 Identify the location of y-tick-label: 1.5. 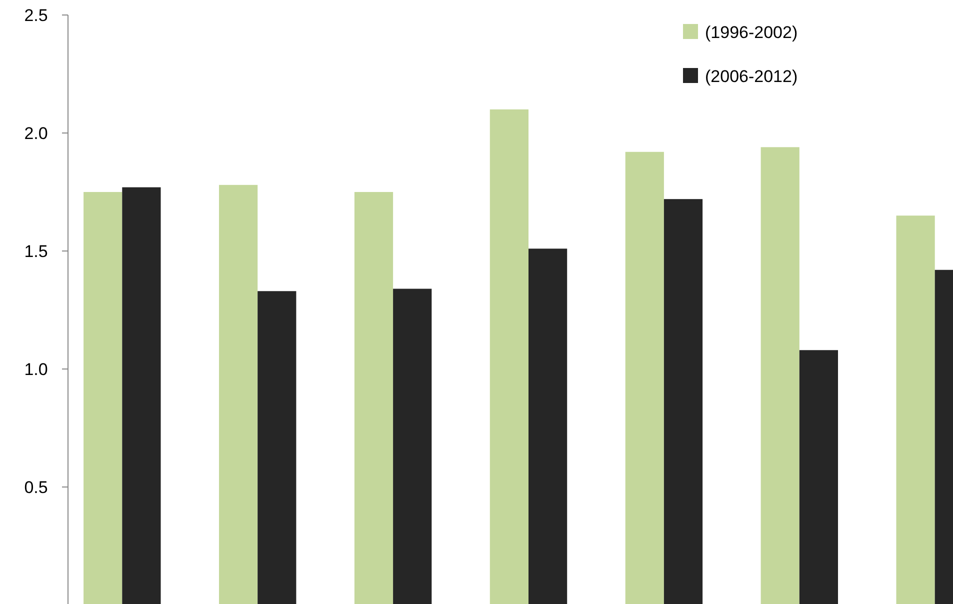
(36, 251).